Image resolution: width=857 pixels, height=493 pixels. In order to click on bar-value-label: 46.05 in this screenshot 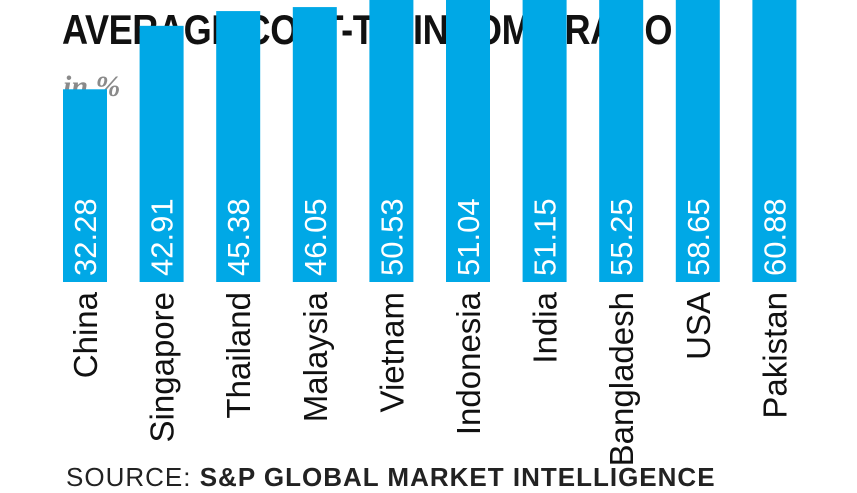, I will do `click(315, 237)`.